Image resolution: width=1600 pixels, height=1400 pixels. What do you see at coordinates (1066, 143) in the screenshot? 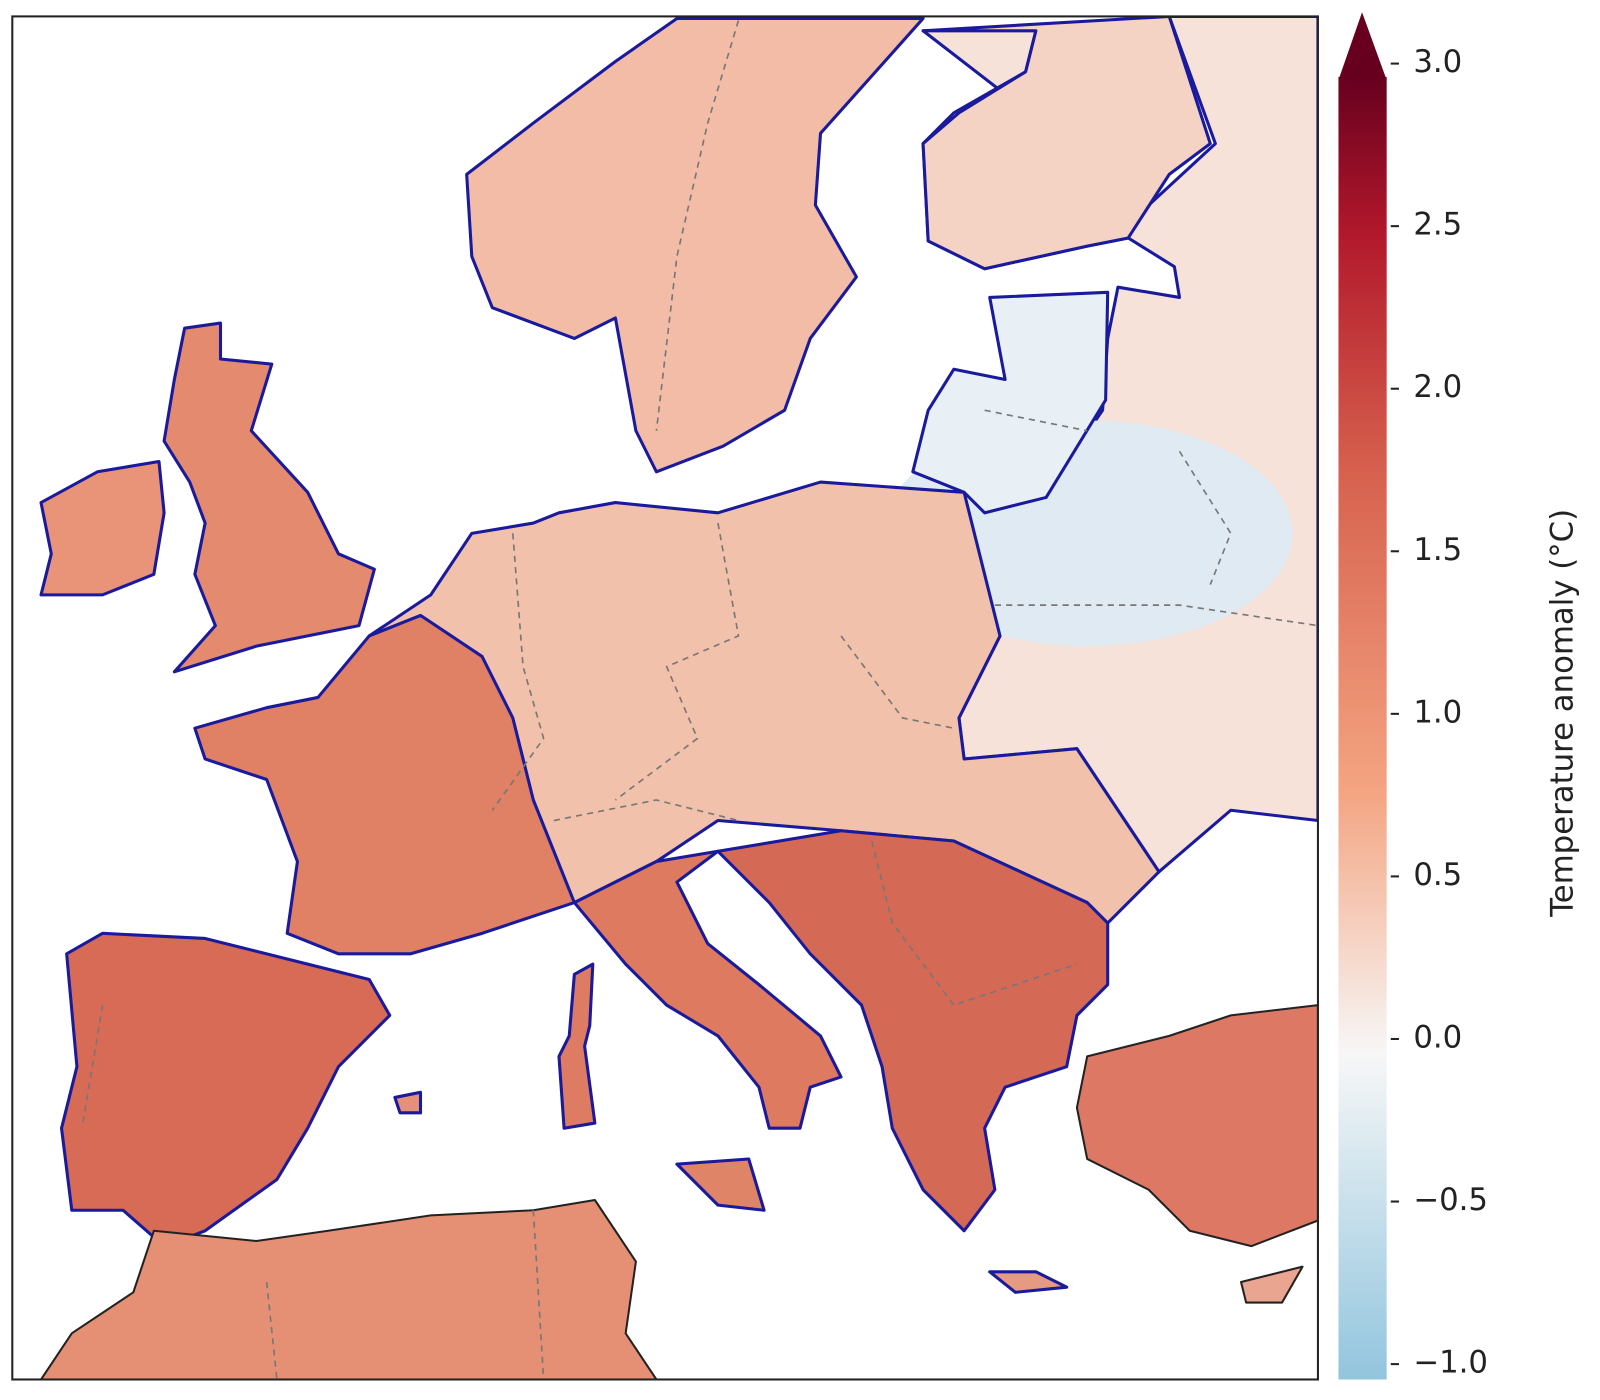
I see `finland` at bounding box center [1066, 143].